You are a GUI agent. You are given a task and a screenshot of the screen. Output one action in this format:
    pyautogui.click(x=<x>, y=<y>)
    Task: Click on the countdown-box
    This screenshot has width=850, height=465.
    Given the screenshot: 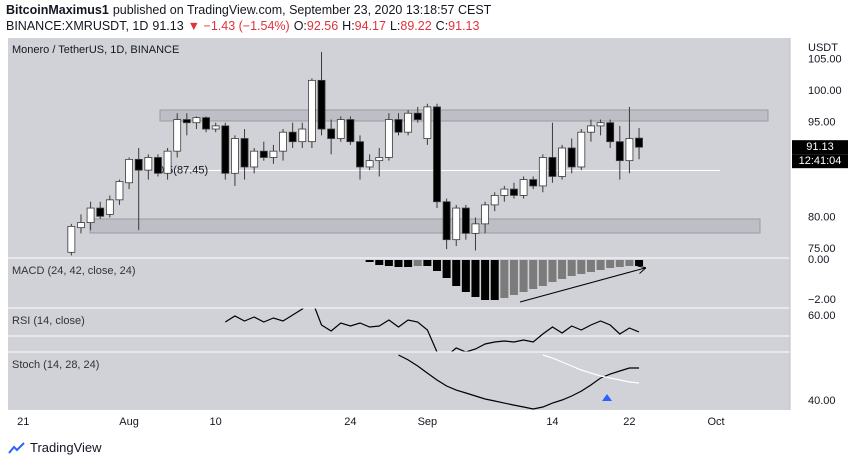 What is the action you would take?
    pyautogui.click(x=820, y=161)
    